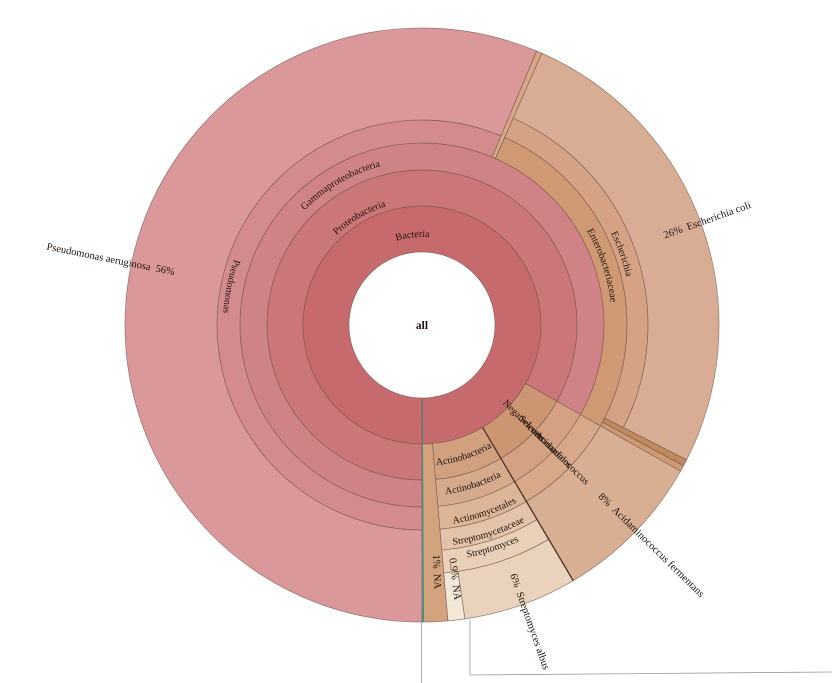 Image resolution: width=832 pixels, height=683 pixels. Describe the element at coordinates (436, 571) in the screenshot. I see `percent-label-na-5: 1% NA` at that location.